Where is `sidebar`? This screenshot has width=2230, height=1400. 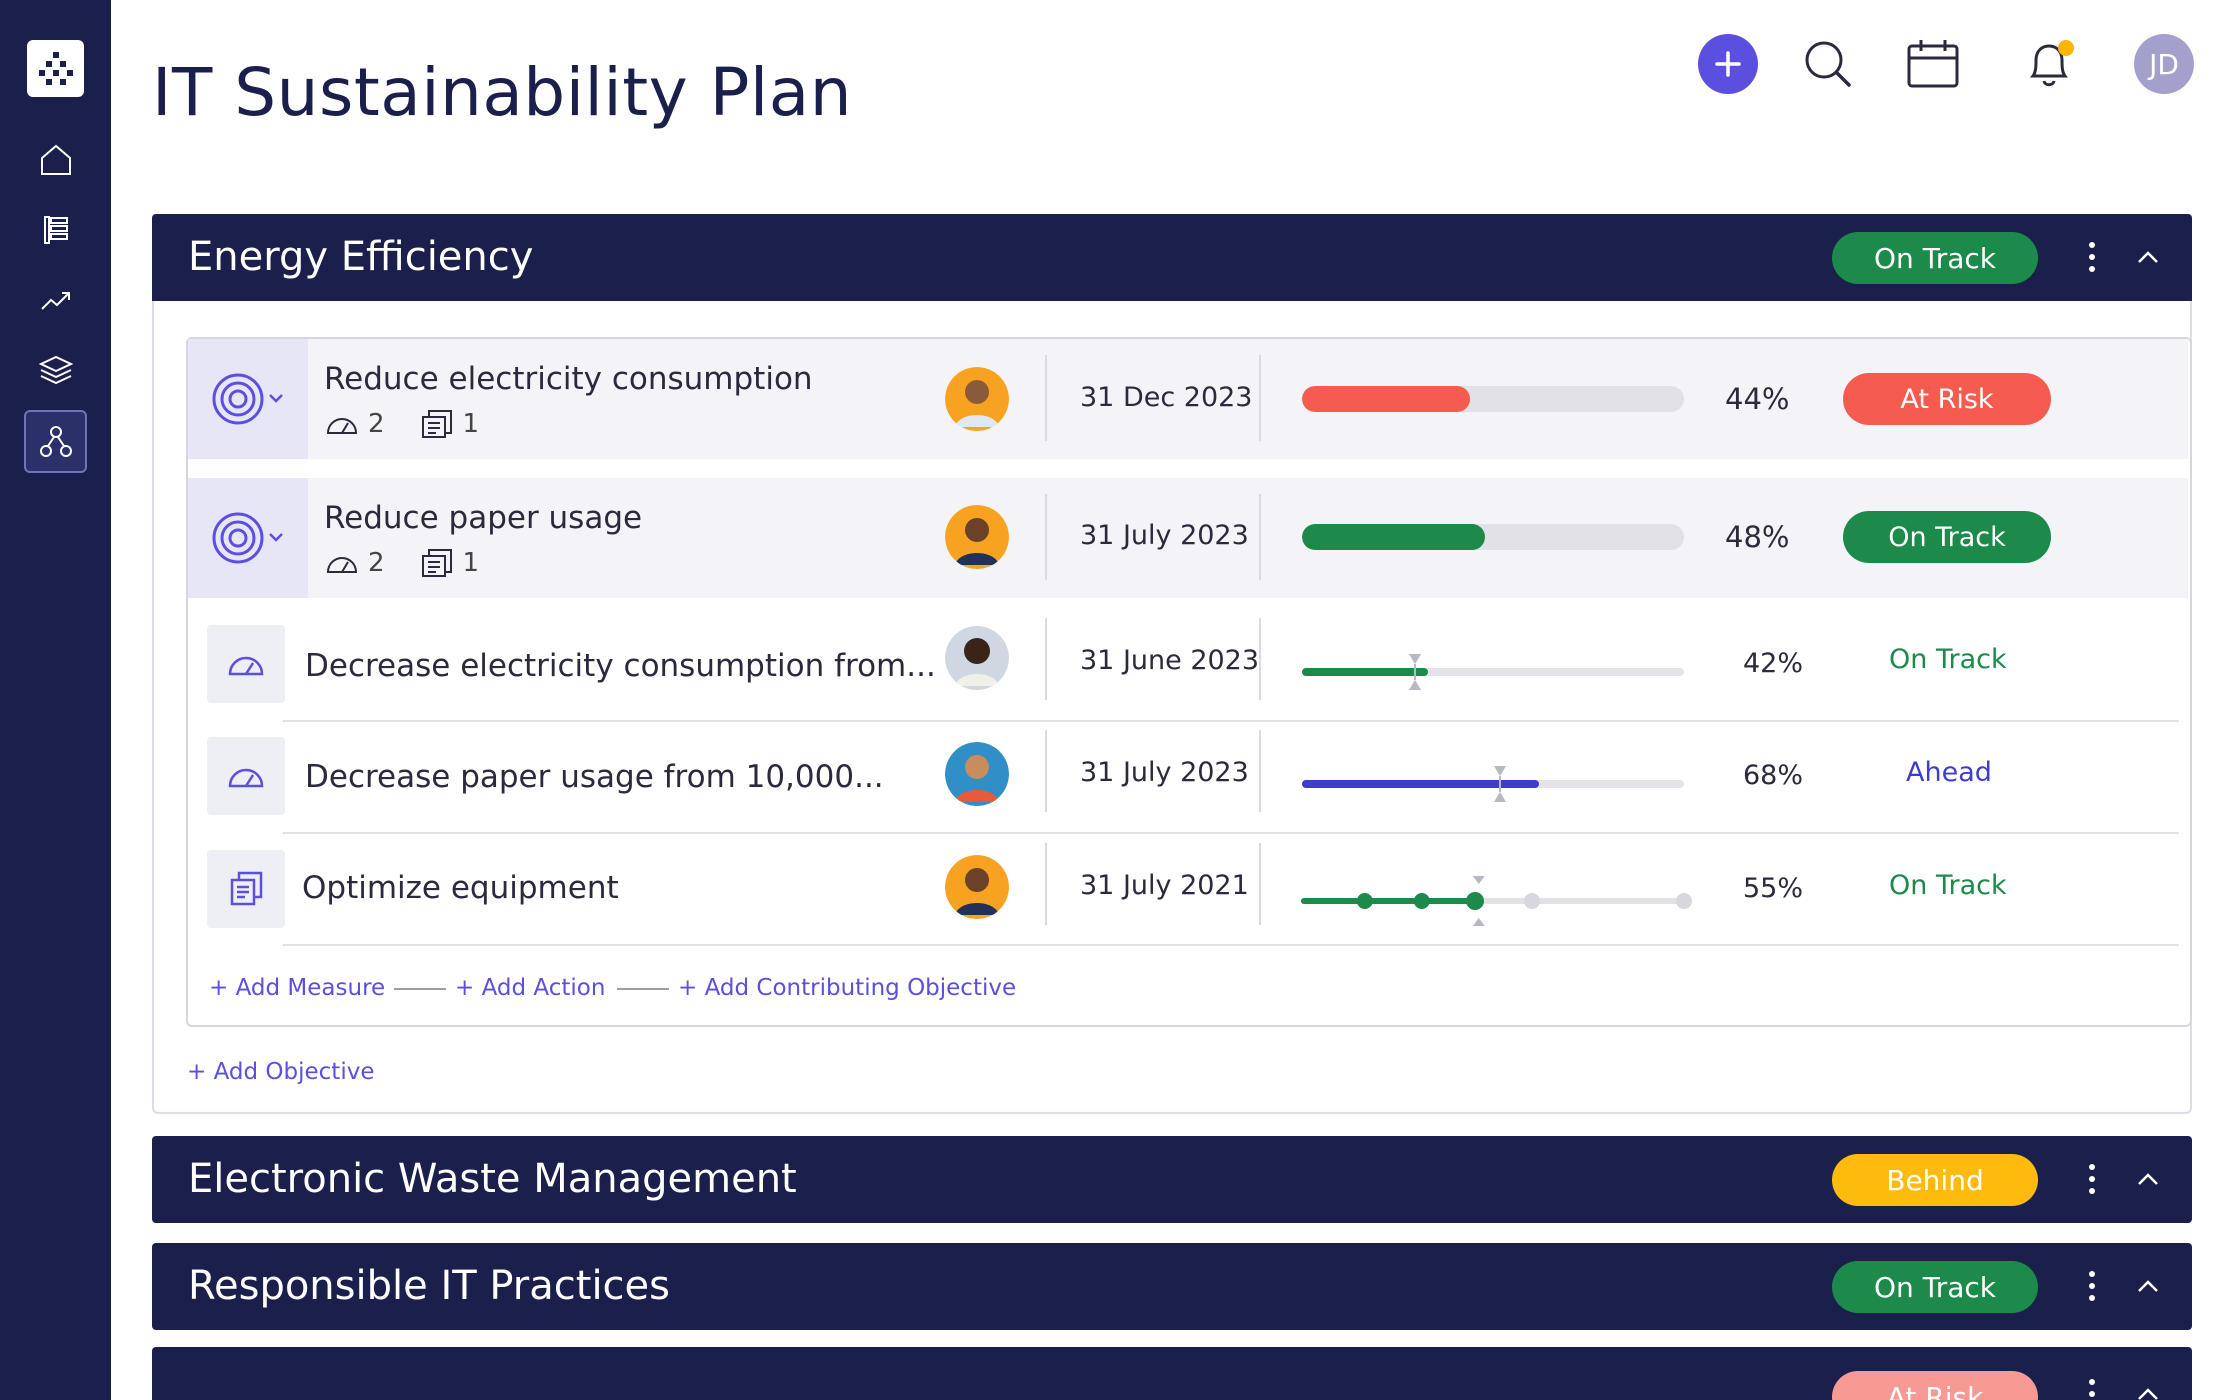
sidebar is located at coordinates (55, 700).